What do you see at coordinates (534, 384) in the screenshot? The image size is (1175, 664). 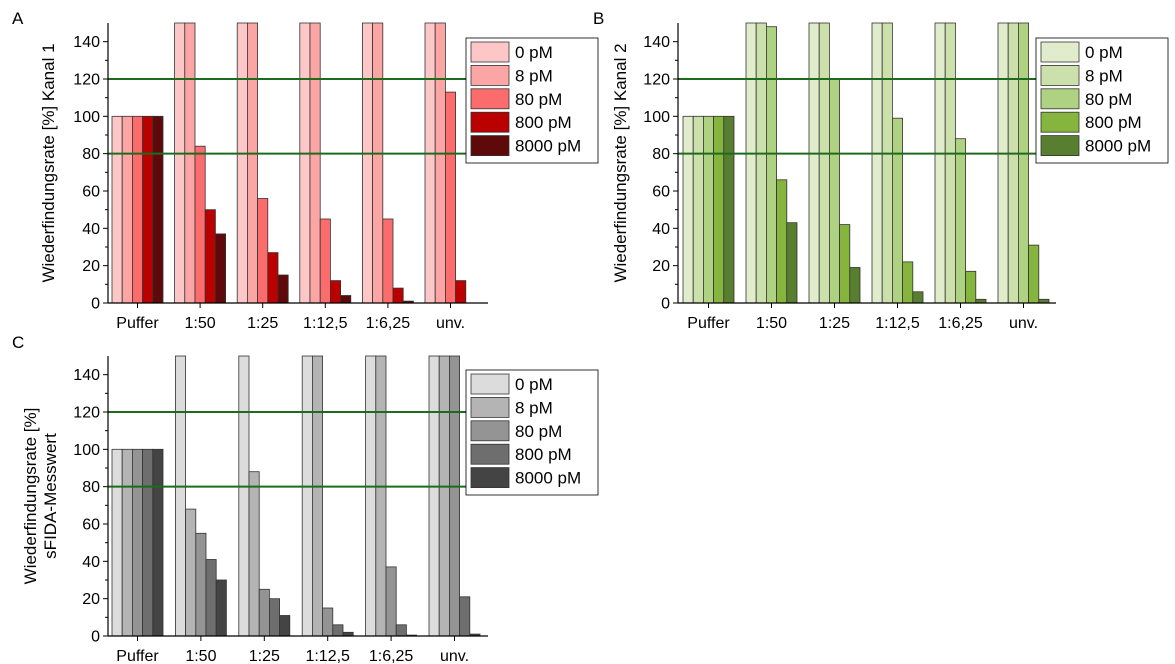 I see `legend-label: 0 pM` at bounding box center [534, 384].